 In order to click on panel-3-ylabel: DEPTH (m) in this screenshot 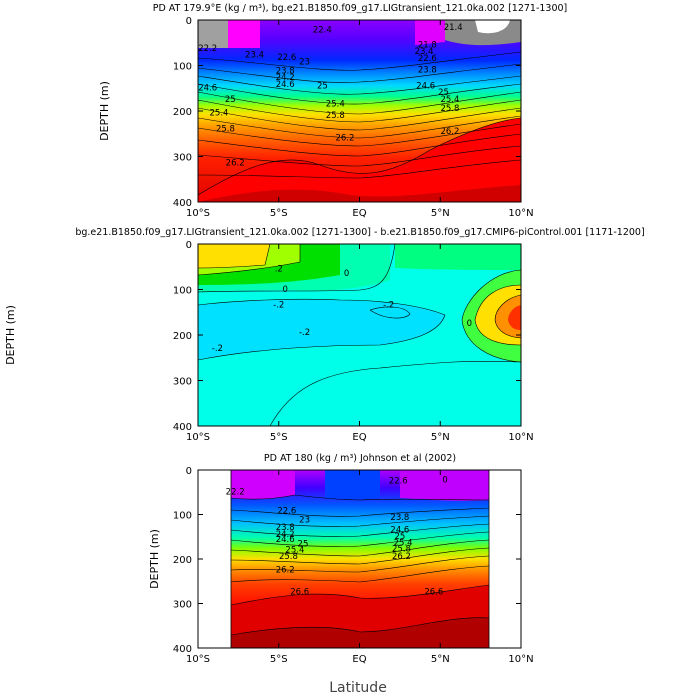, I will do `click(154, 559)`.